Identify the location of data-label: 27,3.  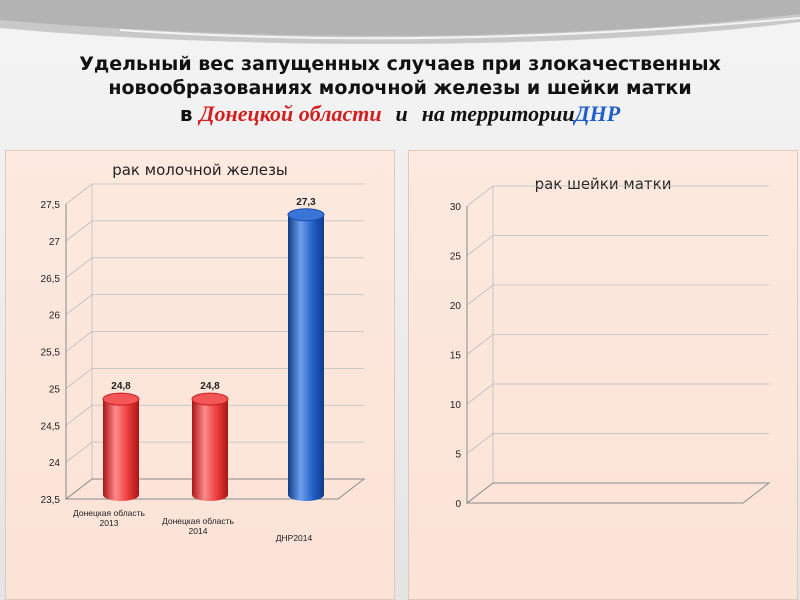
(306, 202).